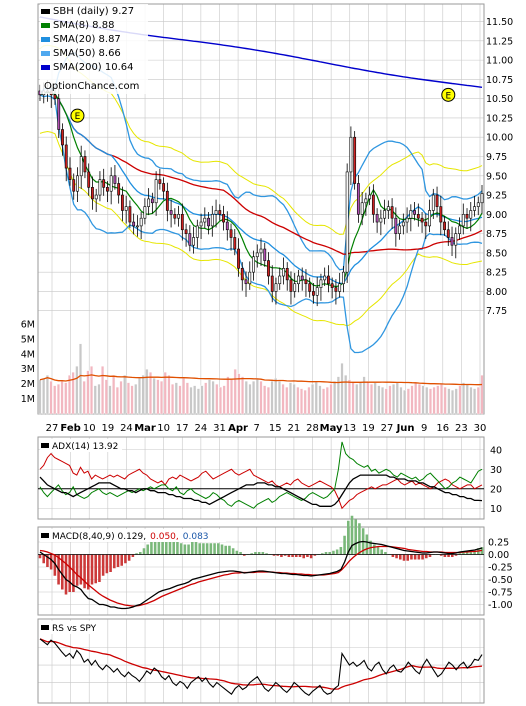  Describe the element at coordinates (196, 537) in the screenshot. I see `macd-legend-hist: 0.083` at that location.